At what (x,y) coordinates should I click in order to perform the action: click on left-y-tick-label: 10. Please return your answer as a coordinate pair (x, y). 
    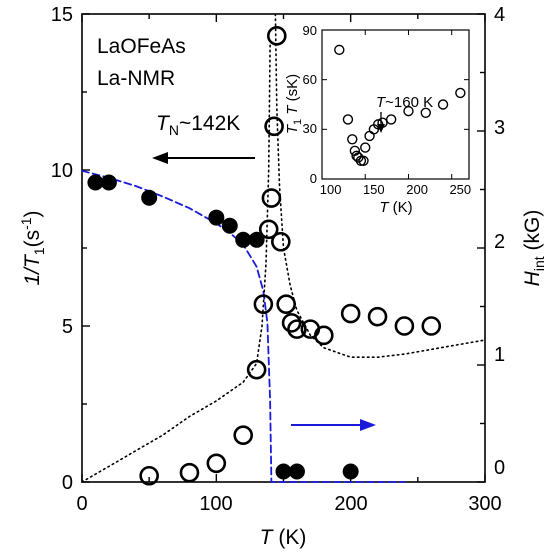
    Looking at the image, I should click on (62, 171).